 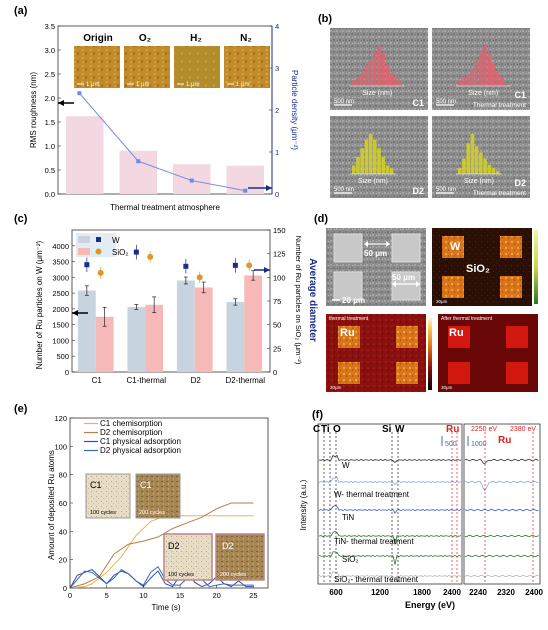 What do you see at coordinates (60, 309) in the screenshot?
I see `ytick-label: 2000` at bounding box center [60, 309].